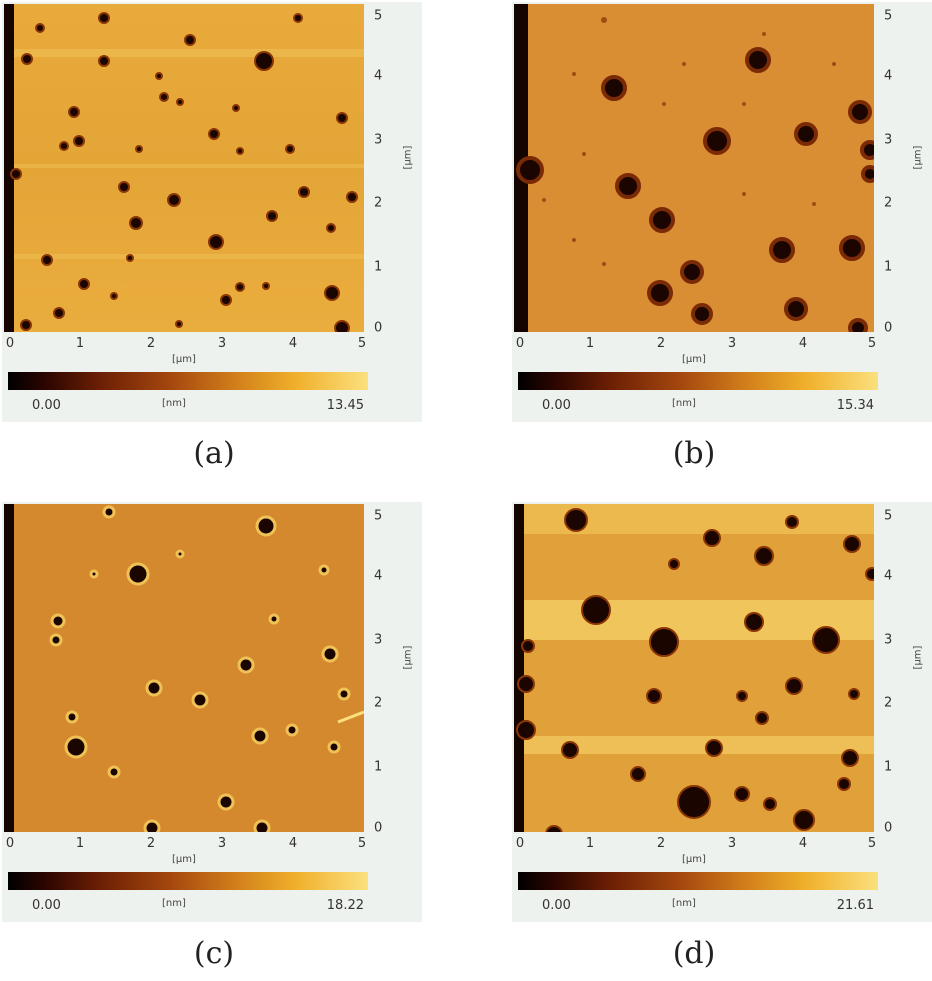  Describe the element at coordinates (214, 453) in the screenshot. I see `panel-caption-a: (a)` at that location.